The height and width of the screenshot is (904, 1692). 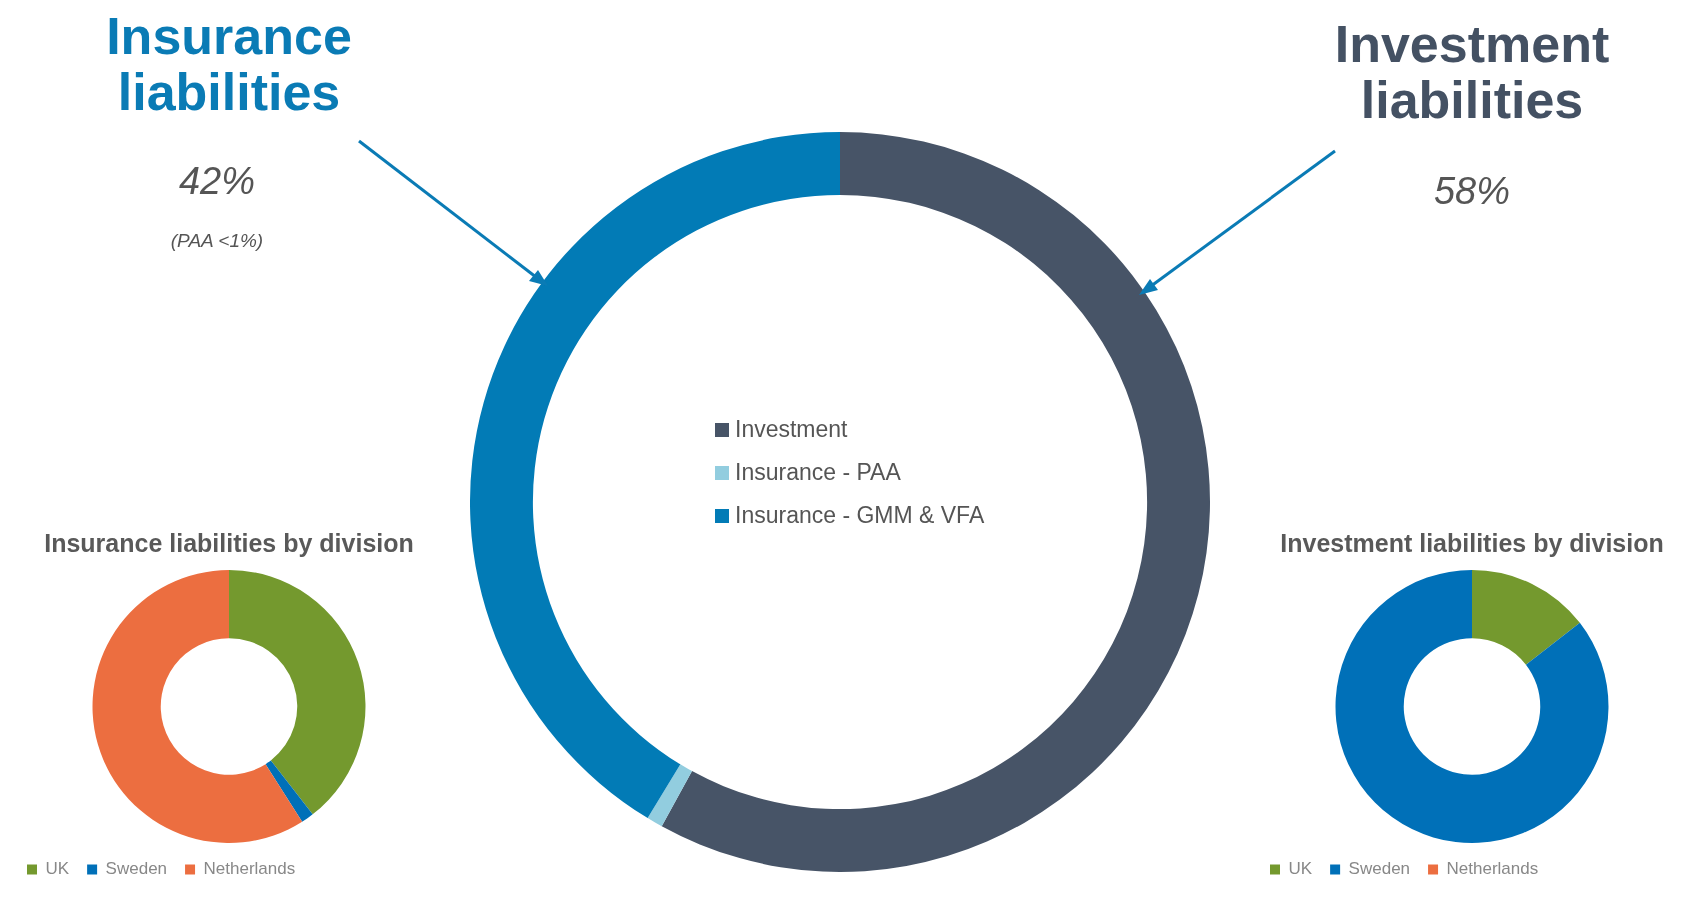 I want to click on text: 58%, so click(x=1472, y=191).